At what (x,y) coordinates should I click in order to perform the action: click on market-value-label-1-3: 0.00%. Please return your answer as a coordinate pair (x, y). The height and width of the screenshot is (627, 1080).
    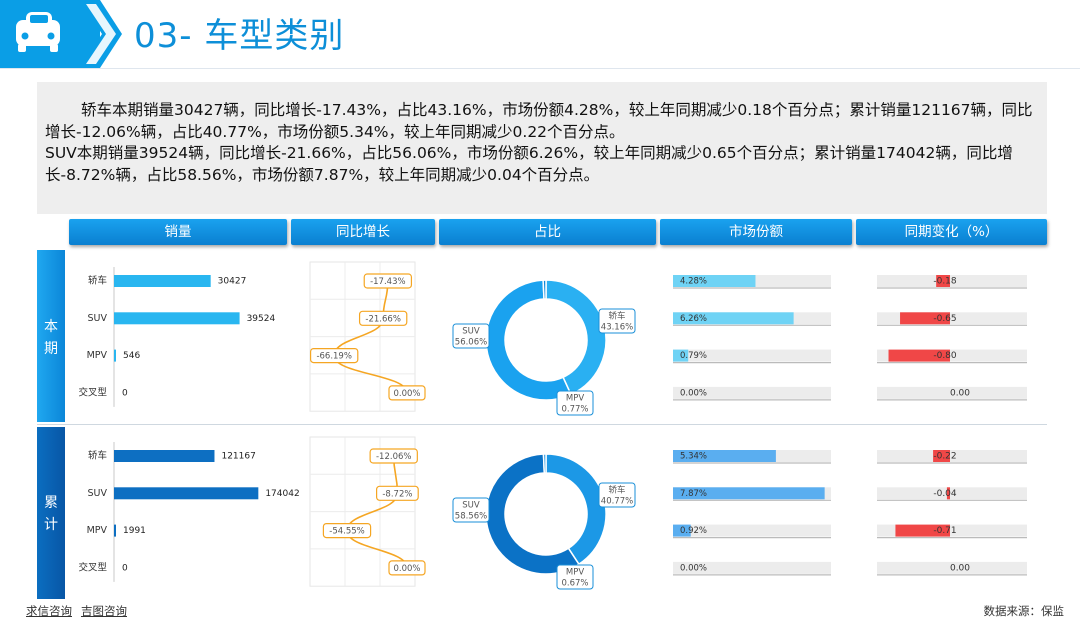
    Looking at the image, I should click on (693, 568).